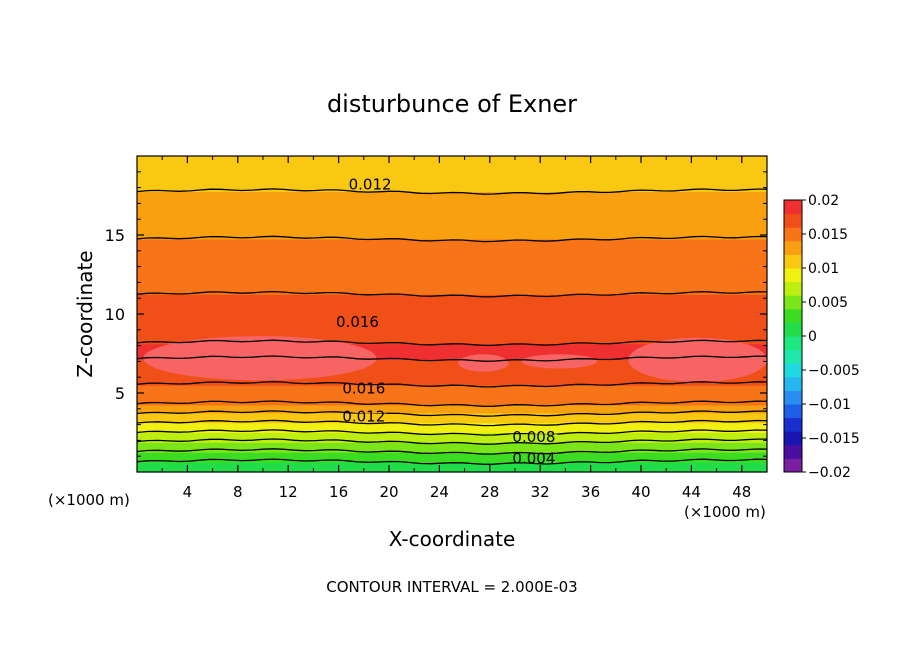 Image resolution: width=904 pixels, height=654 pixels. I want to click on x-unit-label-left: (×1000 m), so click(89, 500).